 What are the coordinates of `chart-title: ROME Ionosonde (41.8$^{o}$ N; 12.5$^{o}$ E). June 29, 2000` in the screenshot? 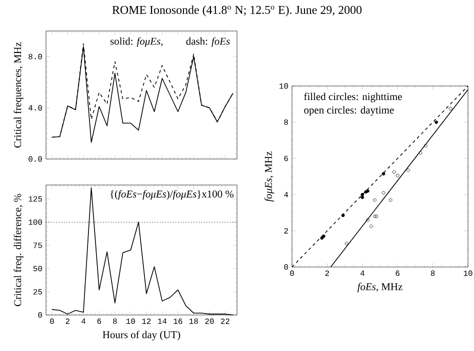 It's located at (237, 11).